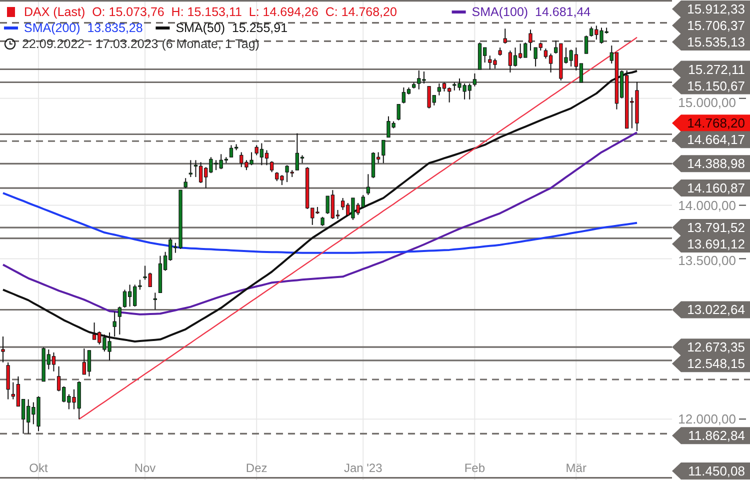 Image resolution: width=750 pixels, height=480 pixels. Describe the element at coordinates (363, 468) in the screenshot. I see `x-tick-label: Jan '23` at that location.